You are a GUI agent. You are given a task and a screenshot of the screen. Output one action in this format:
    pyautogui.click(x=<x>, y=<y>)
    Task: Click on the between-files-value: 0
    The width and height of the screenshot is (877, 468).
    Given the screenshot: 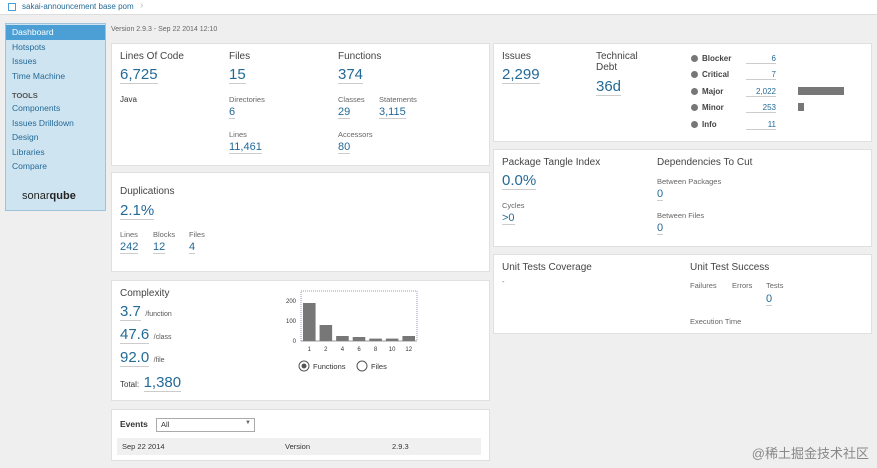 What is the action you would take?
    pyautogui.click(x=660, y=228)
    